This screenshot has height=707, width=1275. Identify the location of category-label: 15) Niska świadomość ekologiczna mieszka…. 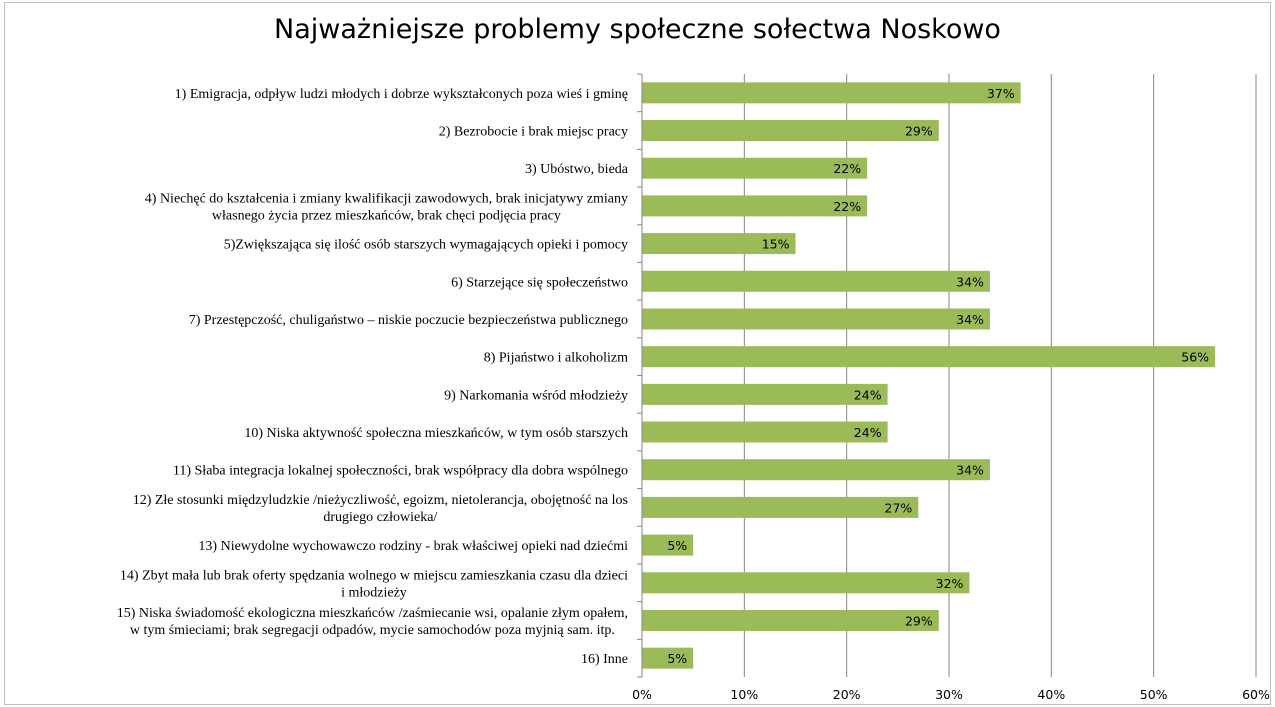
(372, 622).